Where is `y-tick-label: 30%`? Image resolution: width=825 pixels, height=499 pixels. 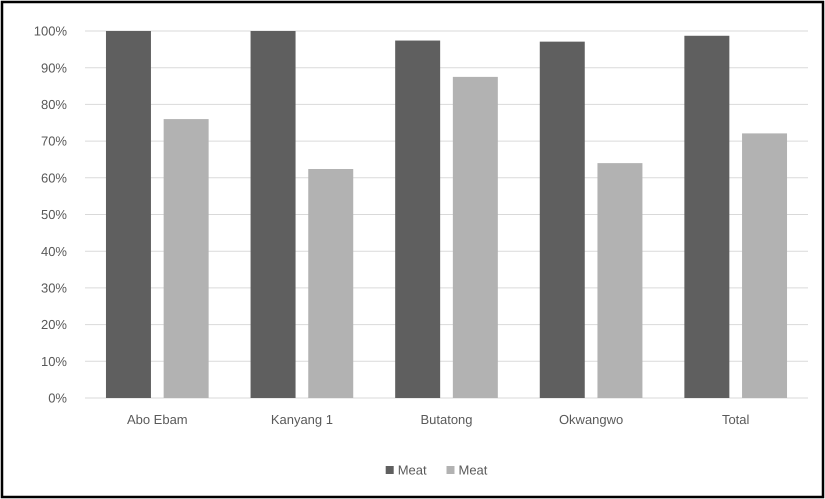 y-tick-label: 30% is located at coordinates (54, 288).